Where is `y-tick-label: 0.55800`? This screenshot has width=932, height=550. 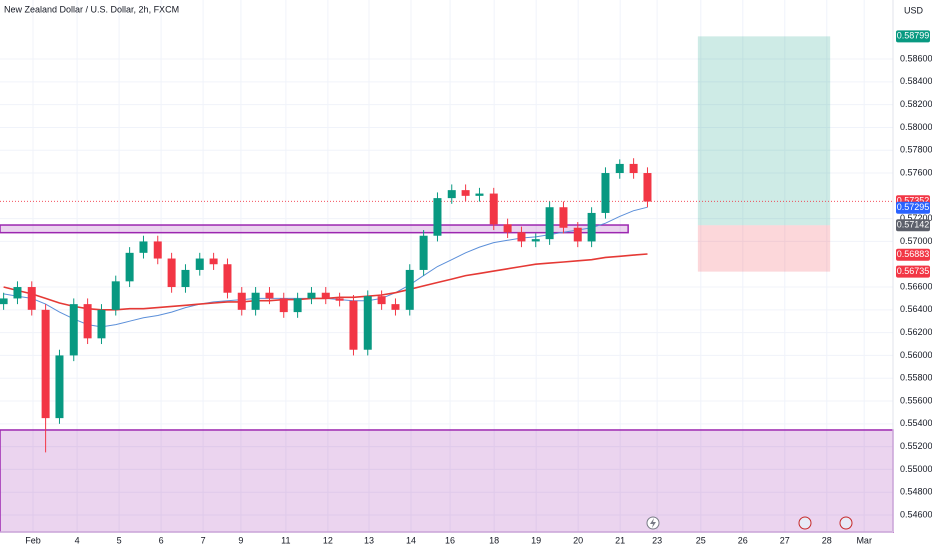 y-tick-label: 0.55800 is located at coordinates (916, 378).